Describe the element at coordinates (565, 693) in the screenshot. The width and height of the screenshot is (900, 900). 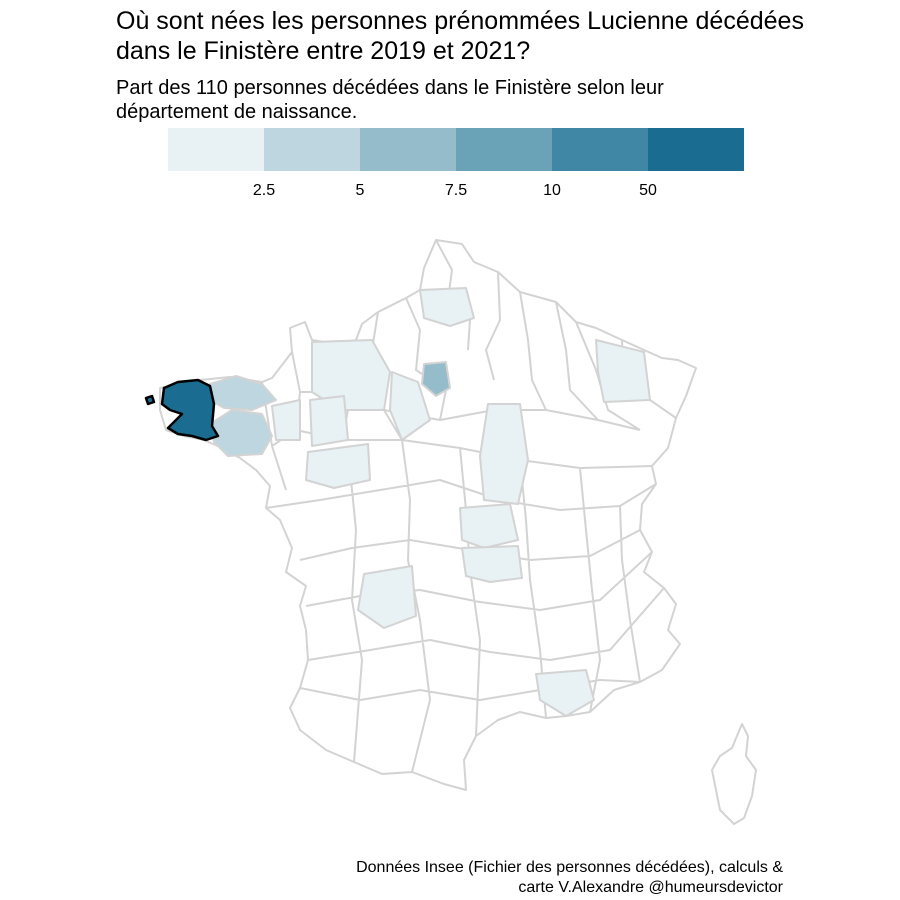
I see `department-var` at that location.